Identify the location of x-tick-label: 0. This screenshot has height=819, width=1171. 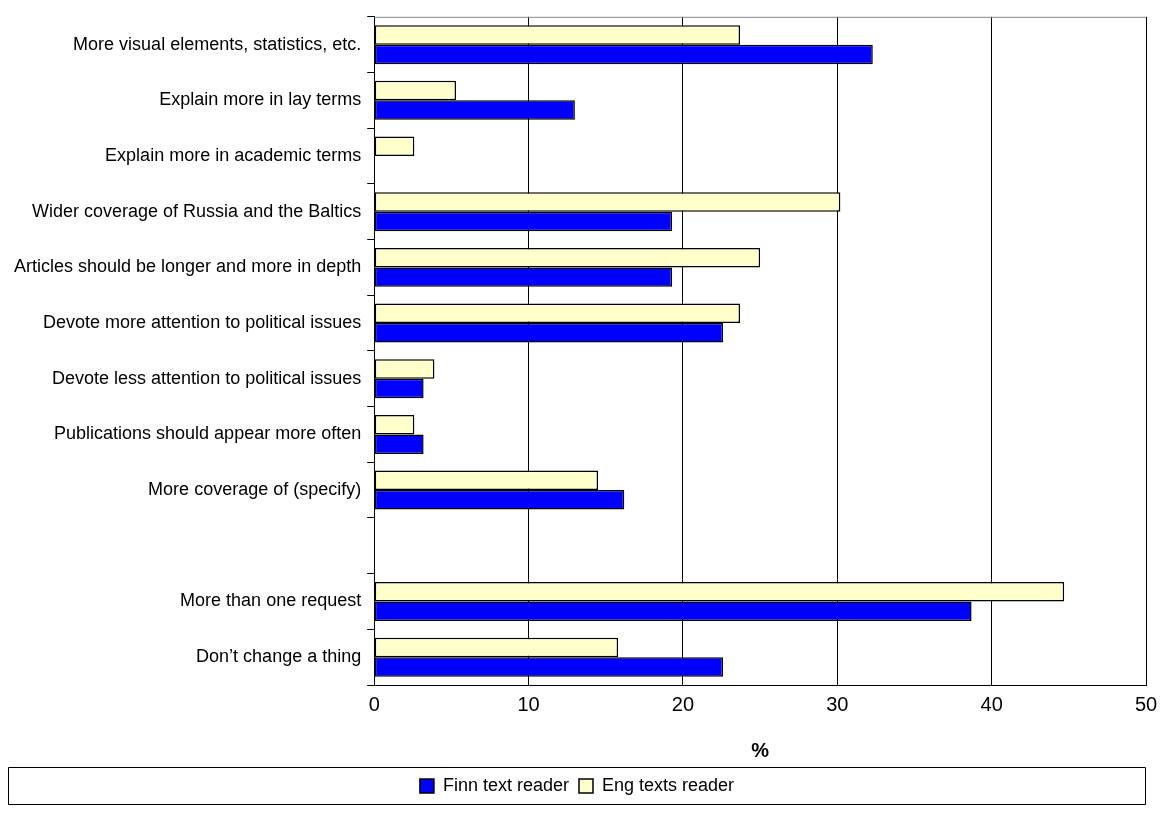
(374, 703).